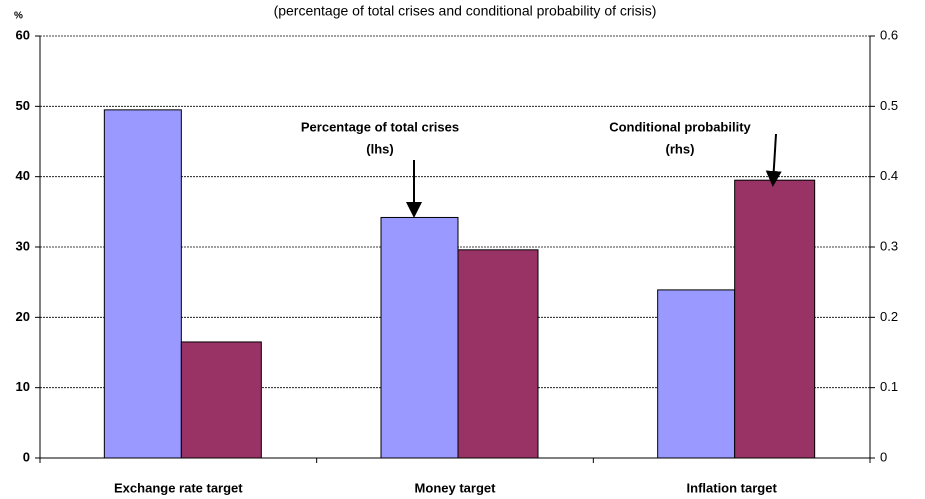 This screenshot has height=499, width=925. I want to click on y2-tick-label: 0.6, so click(889, 34).